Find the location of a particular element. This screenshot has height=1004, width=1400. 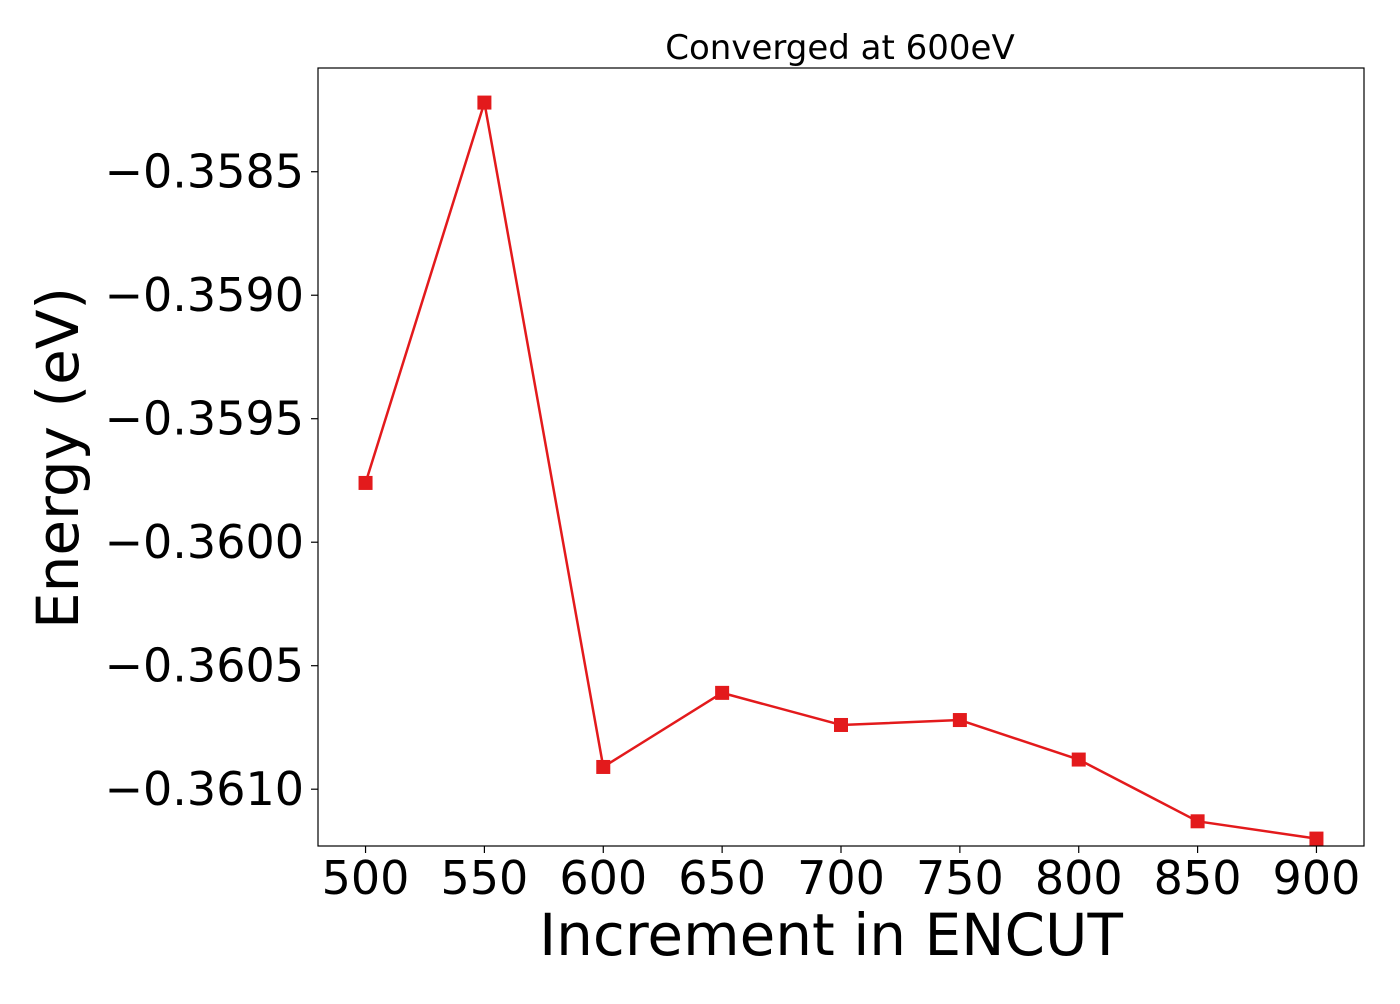

x-tick-label: 850 is located at coordinates (1198, 878).